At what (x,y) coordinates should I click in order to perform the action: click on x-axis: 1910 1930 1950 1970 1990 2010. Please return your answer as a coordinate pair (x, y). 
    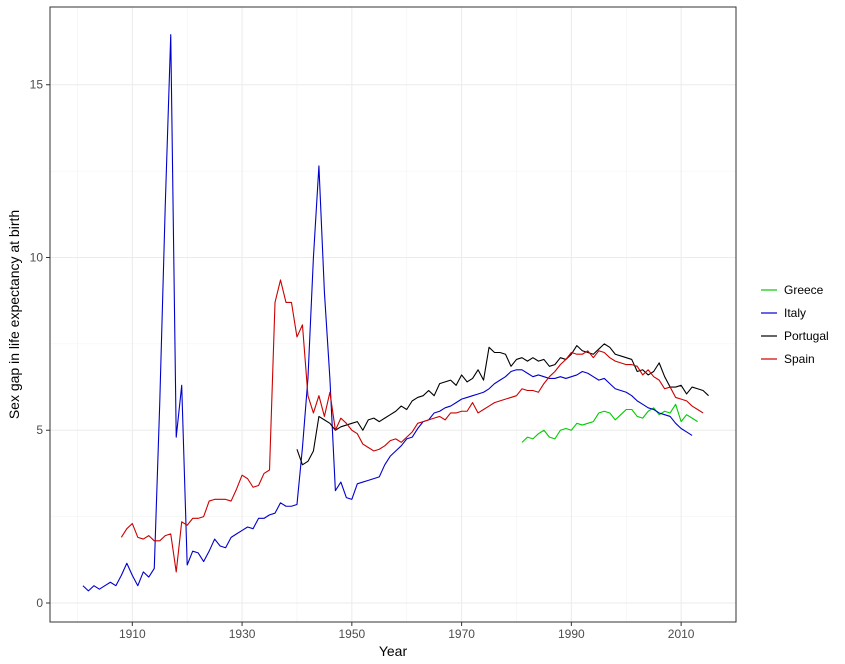
    Looking at the image, I should click on (407, 631).